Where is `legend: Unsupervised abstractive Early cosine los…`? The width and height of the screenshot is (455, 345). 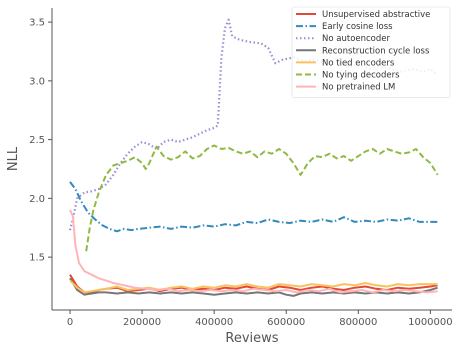 legend: Unsupervised abstractive Early cosine los… is located at coordinates (371, 52).